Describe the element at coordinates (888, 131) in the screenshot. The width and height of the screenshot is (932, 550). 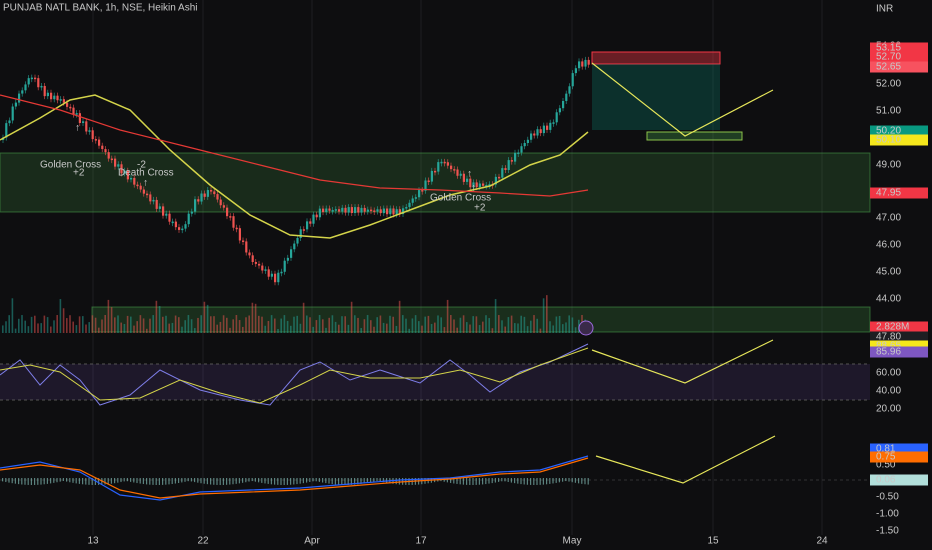
I see `badge-label: 50.20` at that location.